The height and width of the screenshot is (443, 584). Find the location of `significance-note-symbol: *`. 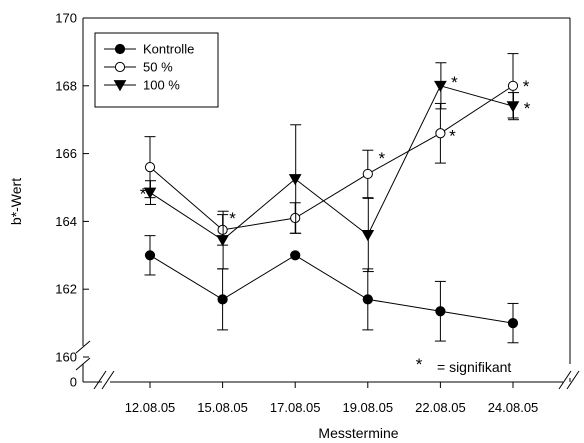

significance-note-symbol: * is located at coordinates (419, 364).